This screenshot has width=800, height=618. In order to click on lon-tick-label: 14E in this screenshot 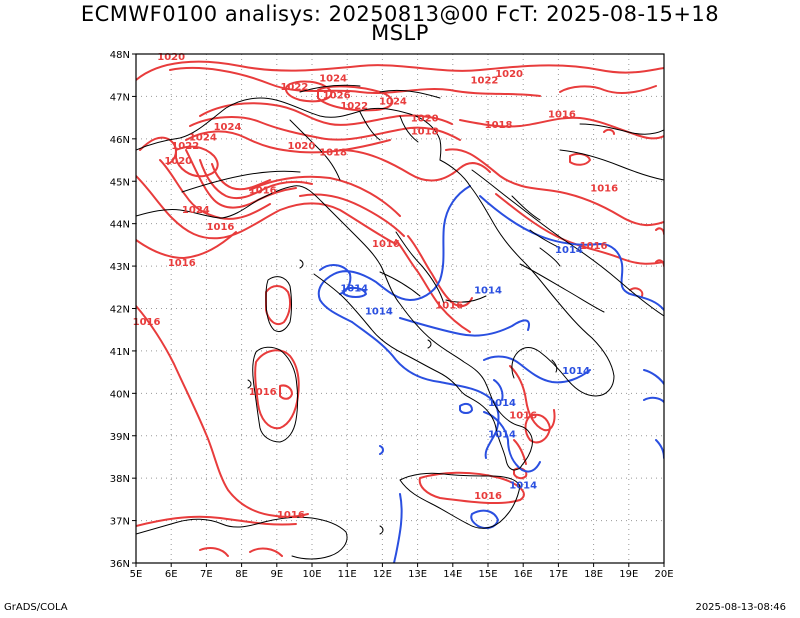, I will do `click(452, 574)`.